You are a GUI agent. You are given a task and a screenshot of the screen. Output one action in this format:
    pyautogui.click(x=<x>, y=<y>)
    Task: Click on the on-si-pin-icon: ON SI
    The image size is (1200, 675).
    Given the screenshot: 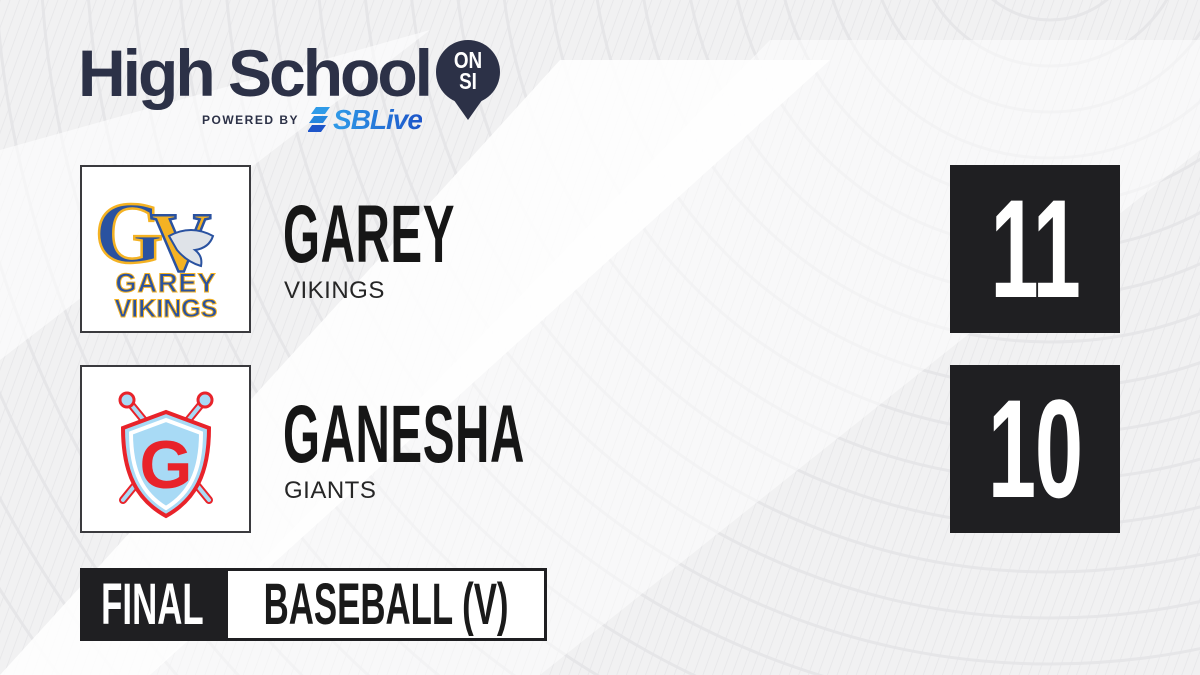 What is the action you would take?
    pyautogui.click(x=468, y=81)
    